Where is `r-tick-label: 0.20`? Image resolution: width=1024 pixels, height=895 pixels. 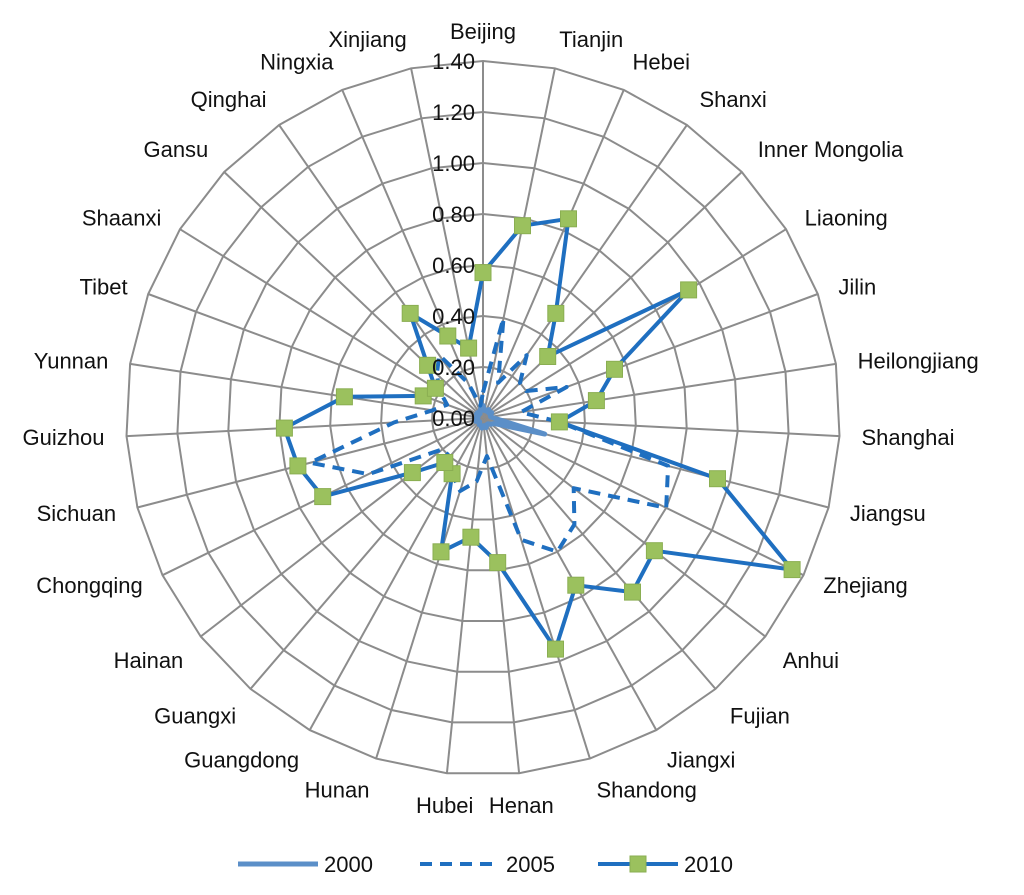 r-tick-label: 0.20 is located at coordinates (453, 367).